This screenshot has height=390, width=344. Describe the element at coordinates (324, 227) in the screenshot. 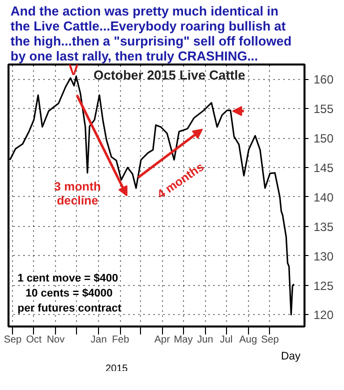

I see `y-tick-label: 135` at that location.